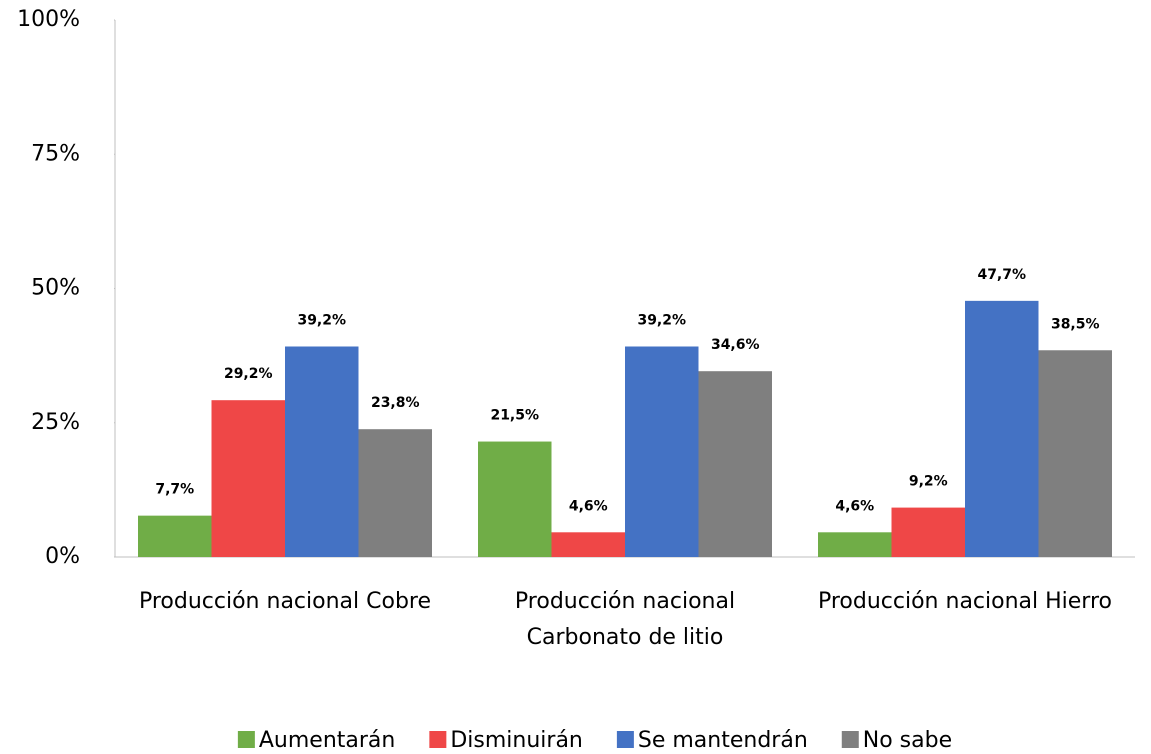 This screenshot has width=1151, height=754. What do you see at coordinates (625, 637) in the screenshot?
I see `category-line: Carbonato de litio` at bounding box center [625, 637].